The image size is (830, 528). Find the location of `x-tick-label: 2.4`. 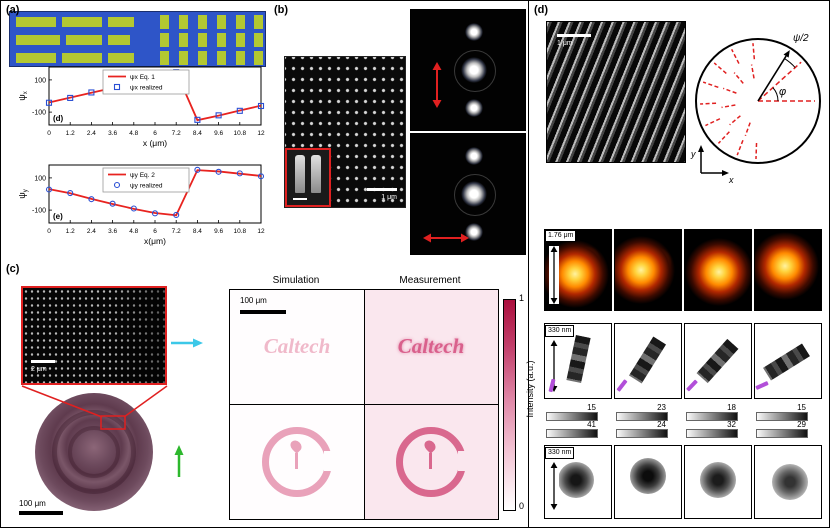

x-tick-label: 2.4 is located at coordinates (91, 133).